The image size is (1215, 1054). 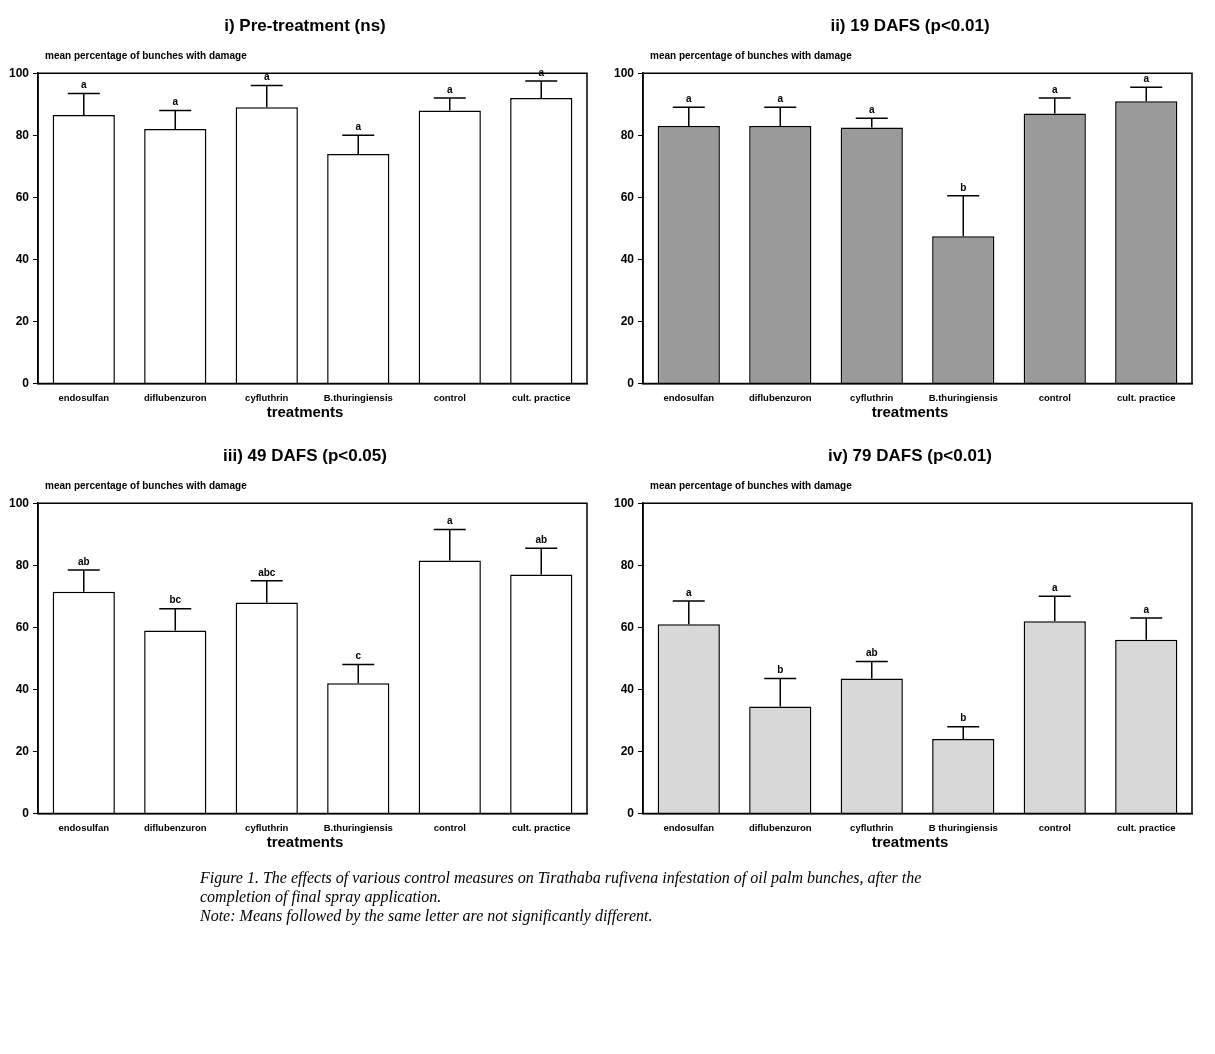 What do you see at coordinates (305, 26) in the screenshot?
I see `chart-title: i) Pre-treatment (ns)` at bounding box center [305, 26].